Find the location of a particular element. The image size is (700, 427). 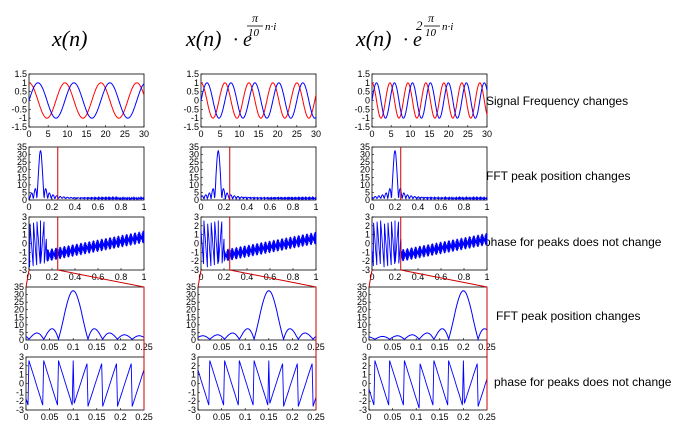

zoom-connector-left is located at coordinates (370, 278).